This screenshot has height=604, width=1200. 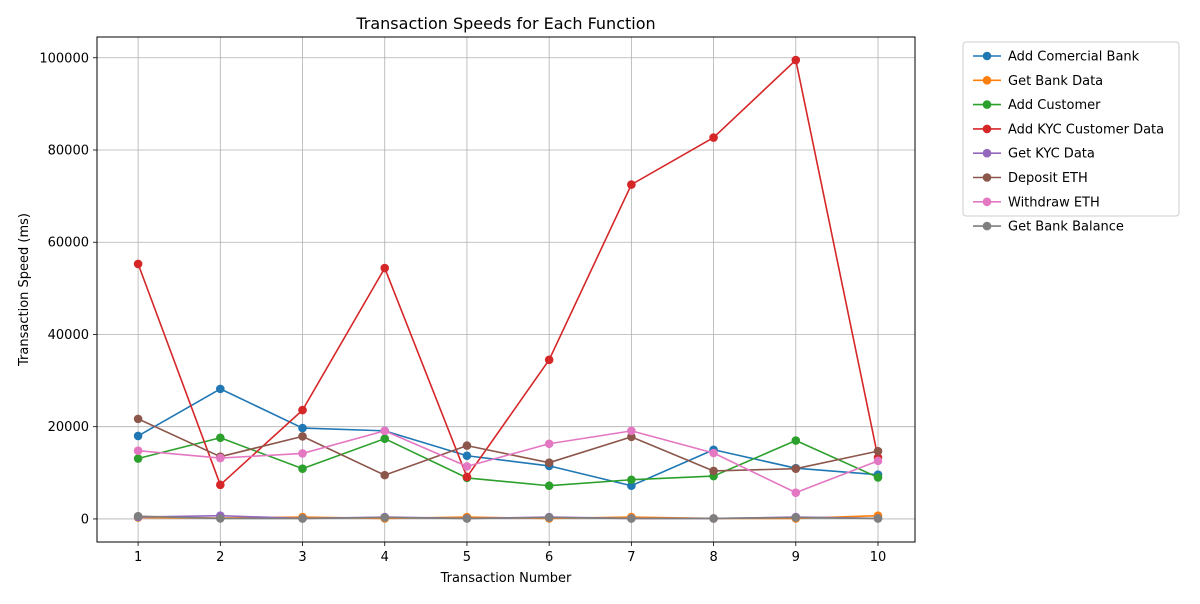 I want to click on y-tick-label: 60000, so click(x=68, y=243).